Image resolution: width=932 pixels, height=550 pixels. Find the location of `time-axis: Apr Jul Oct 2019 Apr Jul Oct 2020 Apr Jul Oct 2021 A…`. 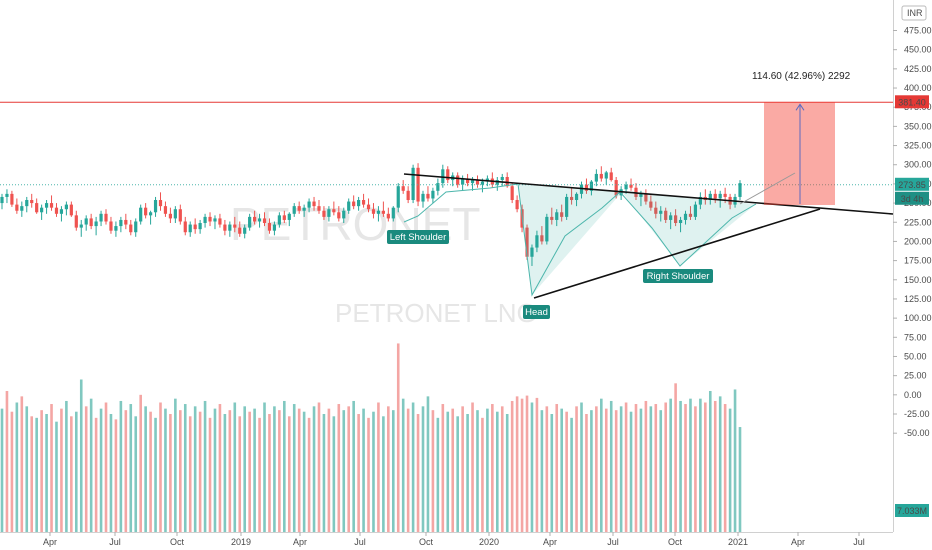

time-axis: Apr Jul Oct 2019 Apr Jul Oct 2020 Apr Jul Oct 2021 A… is located at coordinates (446, 539).